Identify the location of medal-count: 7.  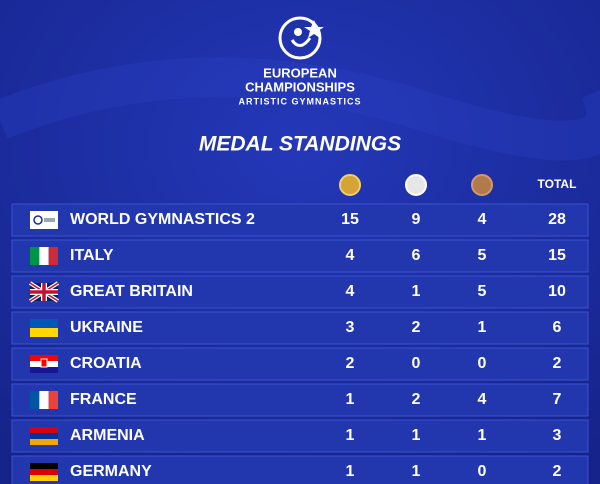
(557, 399).